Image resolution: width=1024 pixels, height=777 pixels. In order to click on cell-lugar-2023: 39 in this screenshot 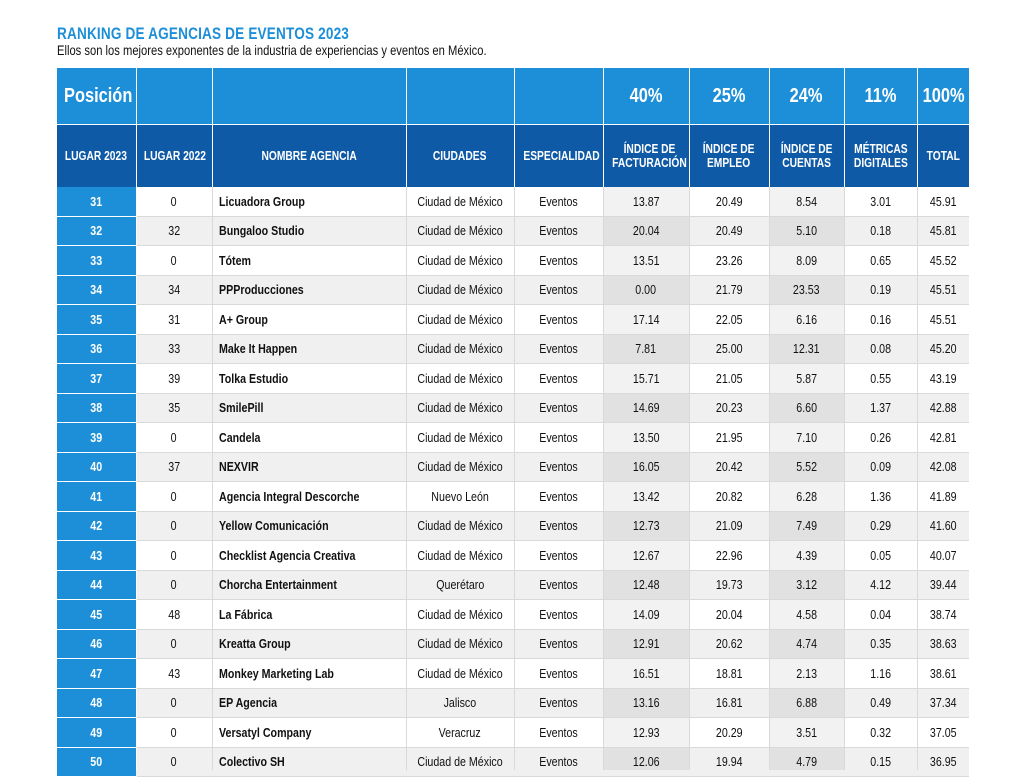, I will do `click(97, 437)`.